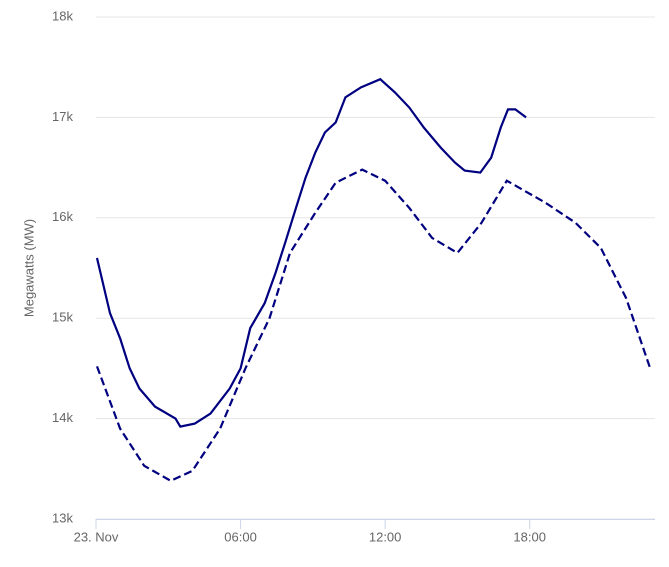 This screenshot has width=669, height=567. I want to click on y-tick-label: 18k, so click(62, 15).